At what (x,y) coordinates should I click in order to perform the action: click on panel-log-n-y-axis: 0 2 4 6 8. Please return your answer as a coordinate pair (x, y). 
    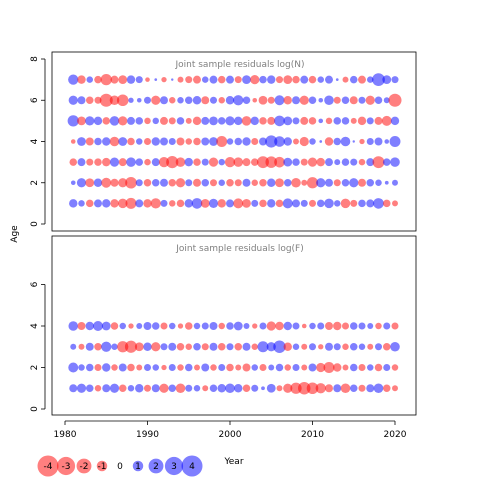
    Looking at the image, I should click on (38, 141).